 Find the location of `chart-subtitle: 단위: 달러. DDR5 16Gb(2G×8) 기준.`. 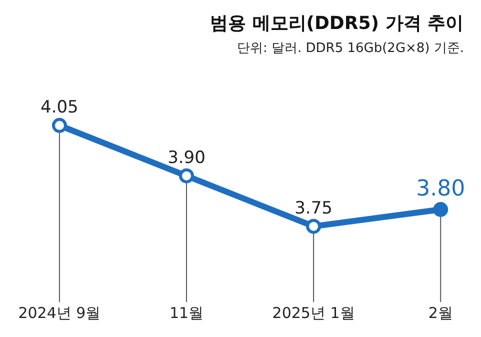

chart-subtitle: 단위: 달러. DDR5 16Gb(2G×8) 기준. is located at coordinates (350, 48).